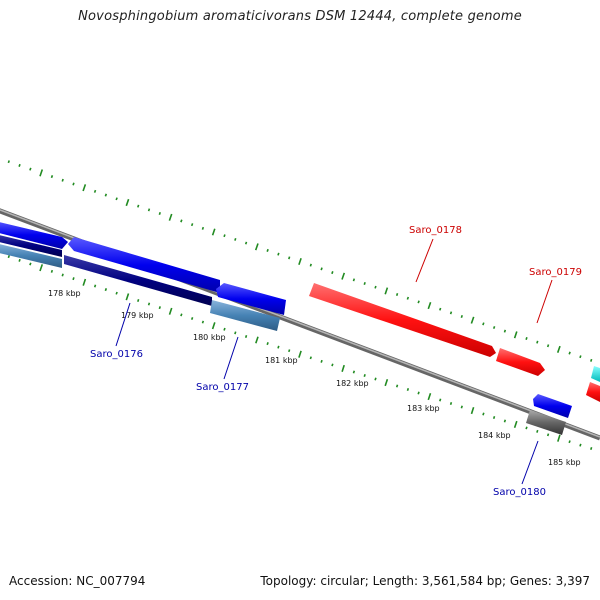 The height and width of the screenshot is (600, 600). I want to click on saro0179-leader-line, so click(544, 301).